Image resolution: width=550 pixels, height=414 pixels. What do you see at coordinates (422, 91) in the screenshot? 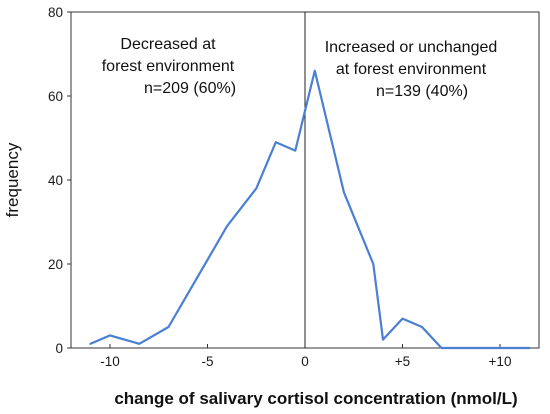
I see `annotation-right-line: n=139 (40%)` at bounding box center [422, 91].